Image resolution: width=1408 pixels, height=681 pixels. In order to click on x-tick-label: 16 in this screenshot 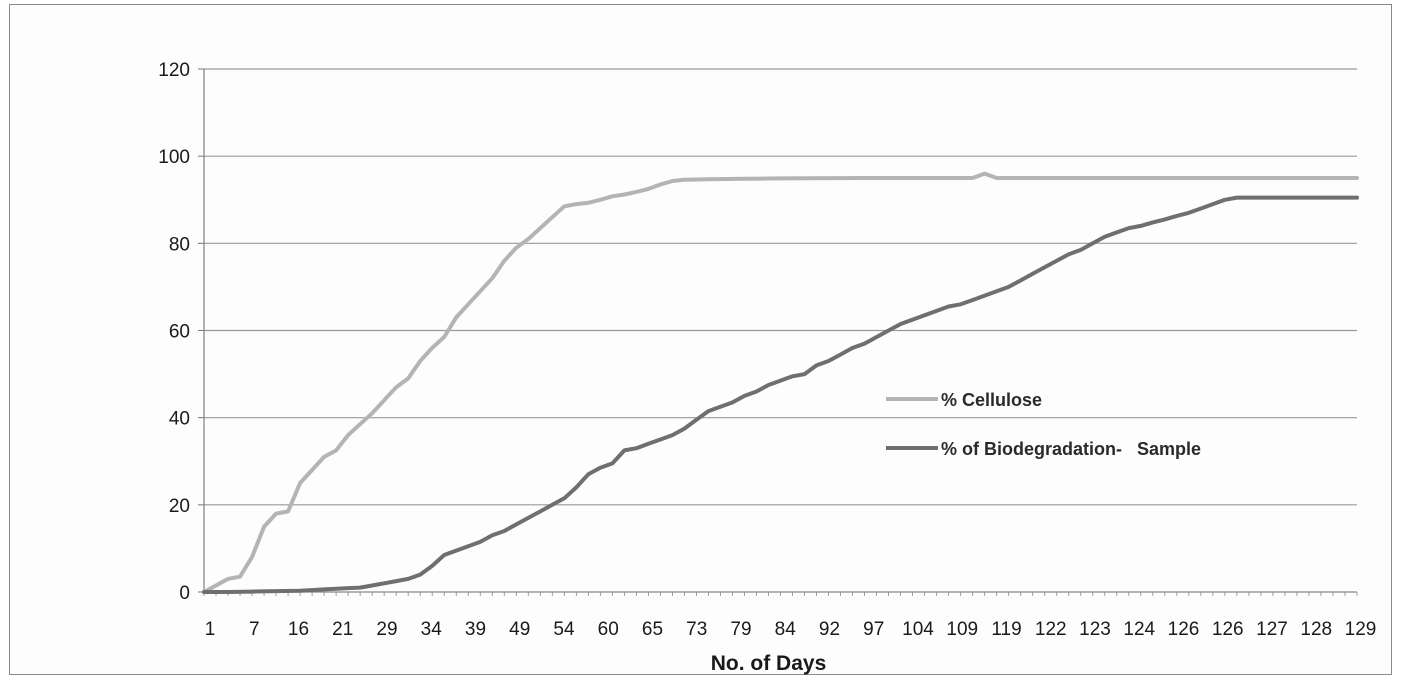, I will do `click(298, 629)`.